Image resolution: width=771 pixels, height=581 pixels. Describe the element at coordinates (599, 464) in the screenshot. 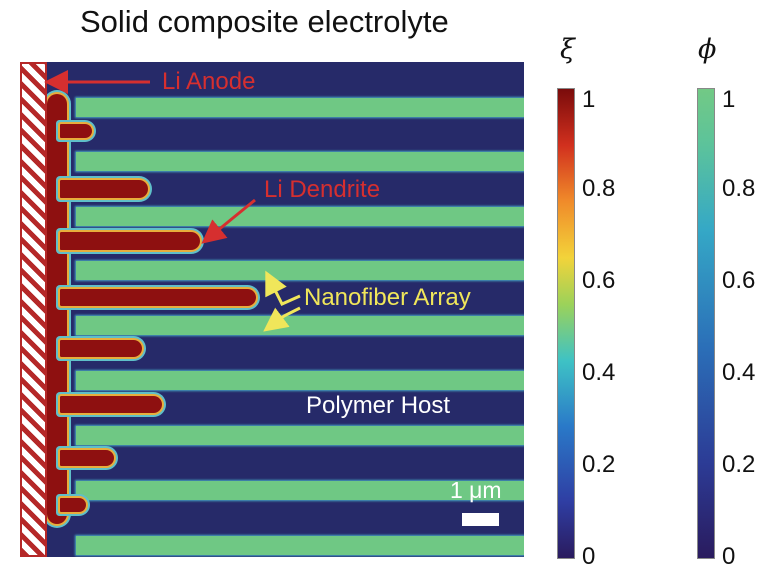

I see `colorbar-xi-tick: 0.2` at that location.